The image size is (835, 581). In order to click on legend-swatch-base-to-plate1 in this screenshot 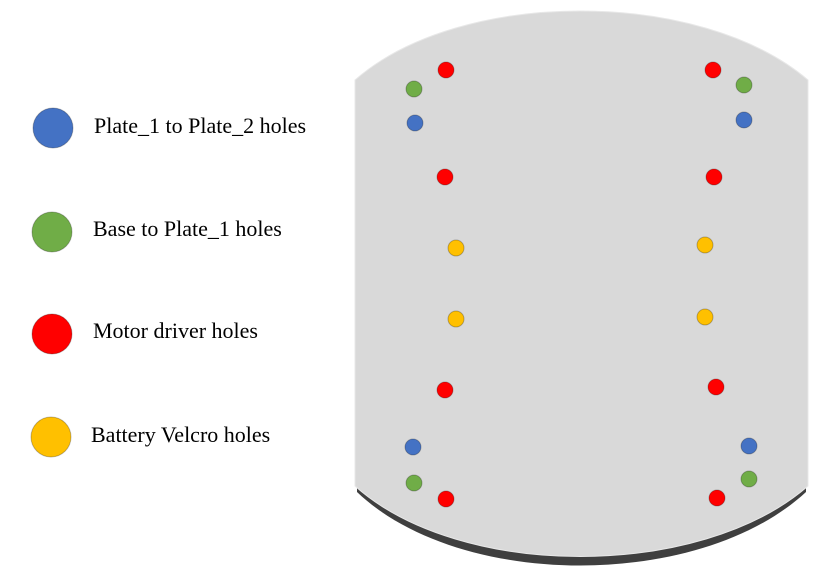, I will do `click(52, 232)`.